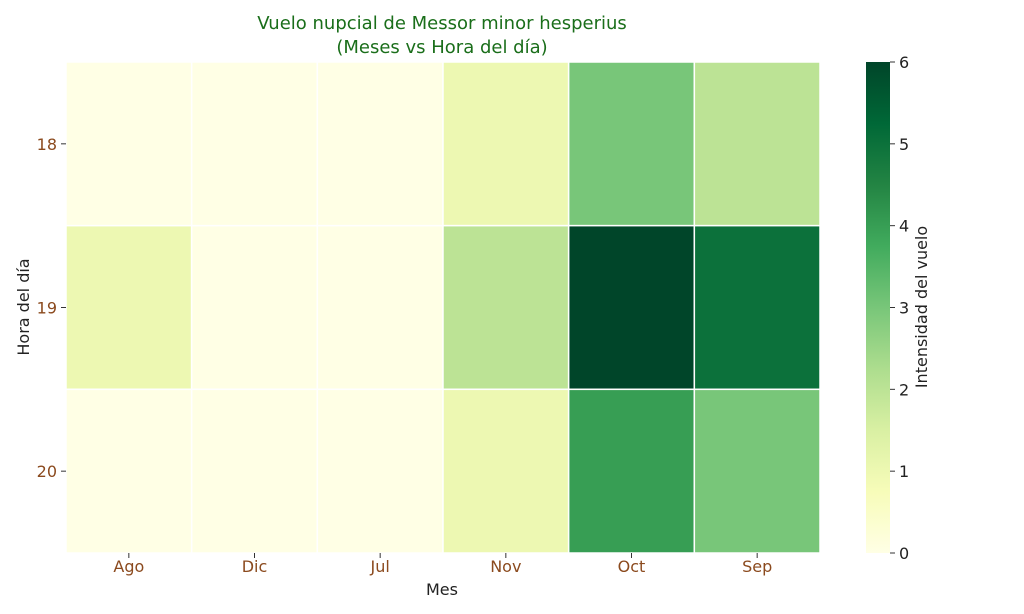 This screenshot has width=1024, height=614. Describe the element at coordinates (254, 307) in the screenshot. I see `heatmap-cell-19-dic` at that location.